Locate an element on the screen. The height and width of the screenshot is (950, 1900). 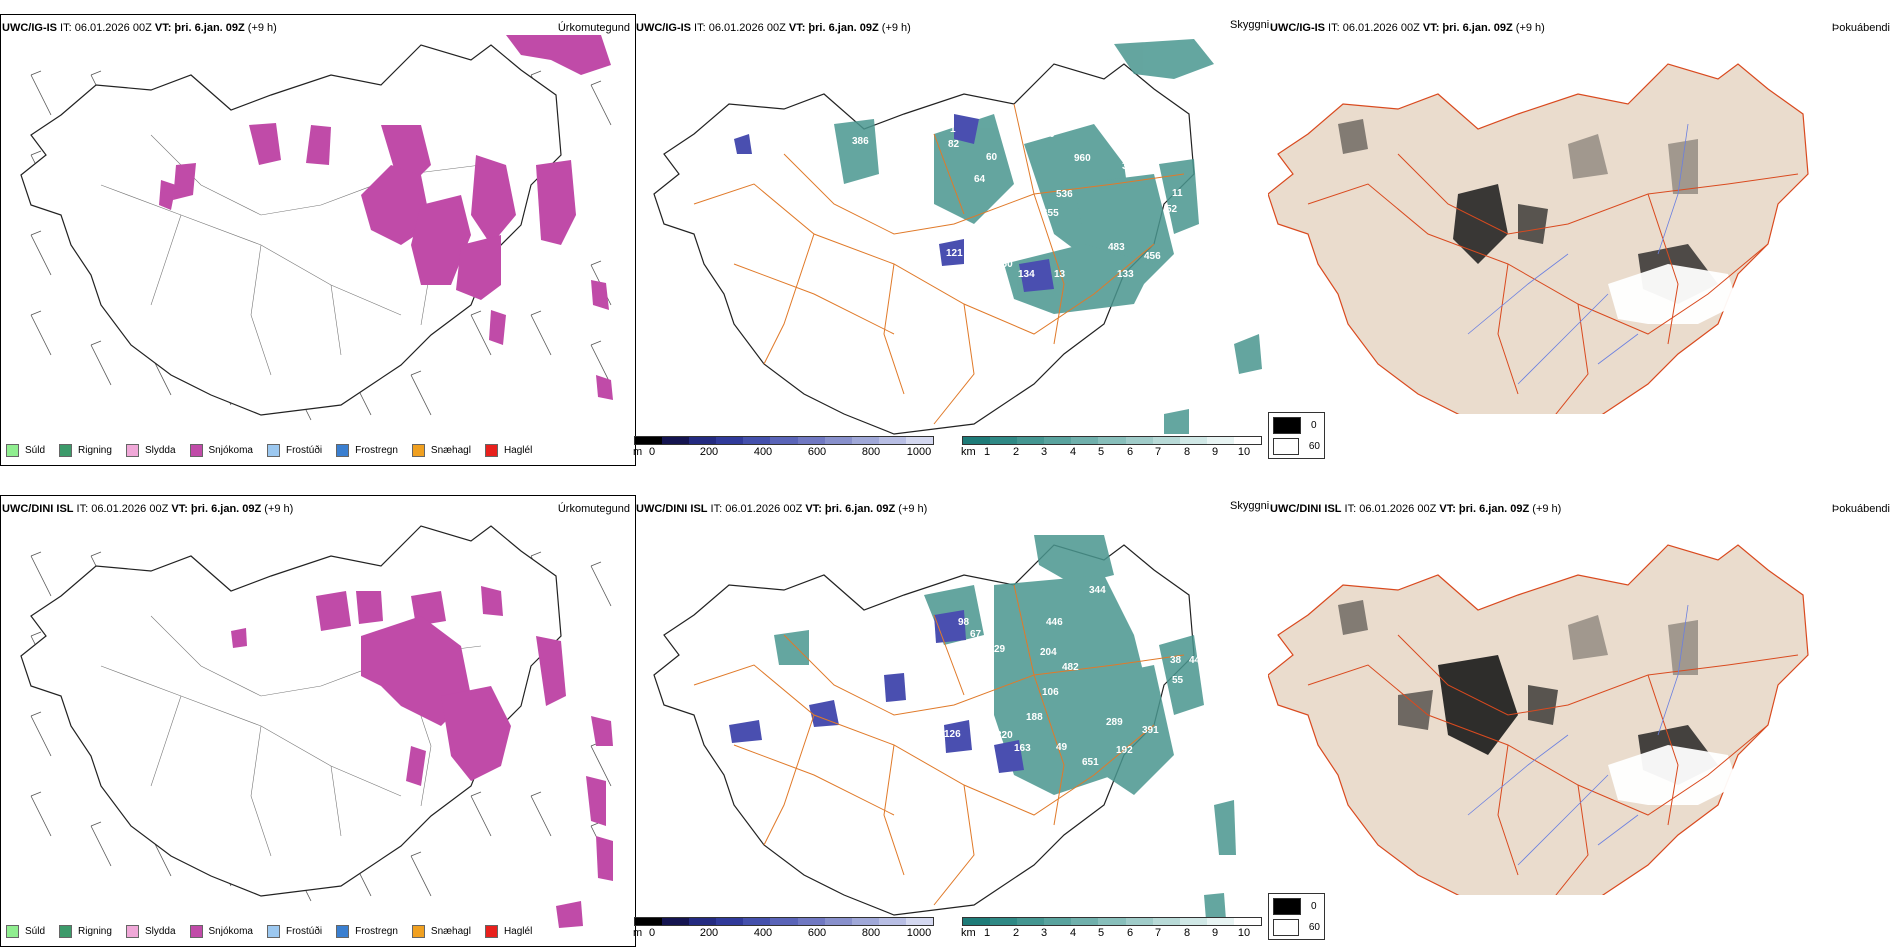
value-label: 126 is located at coordinates (952, 734).